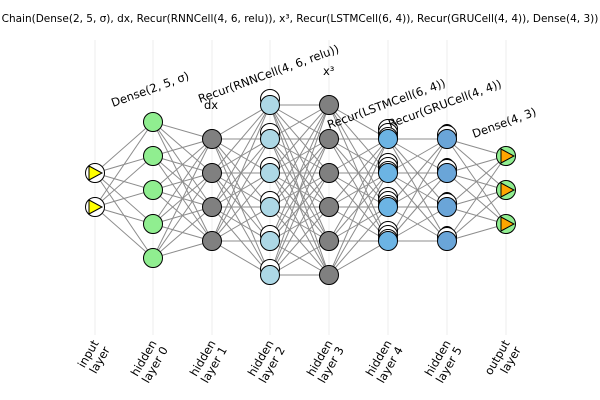 The height and width of the screenshot is (400, 600). Describe the element at coordinates (211, 105) in the screenshot. I see `annotation-dx: dx` at that location.